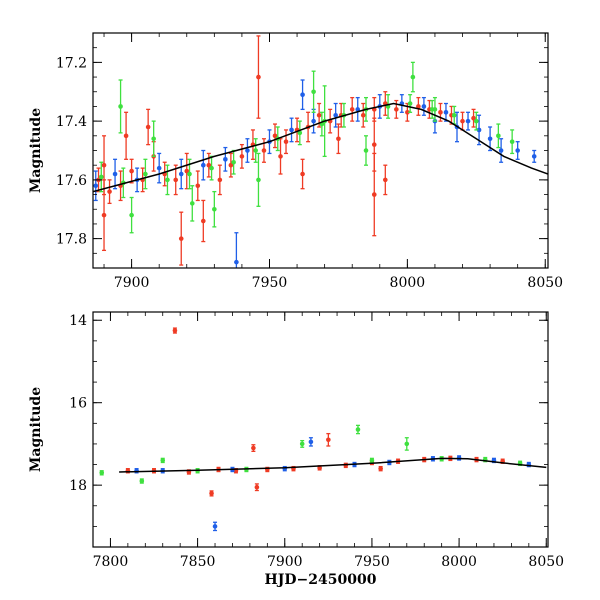 The image size is (600, 600). I want to click on x-tick-label: 7800, so click(111, 562).